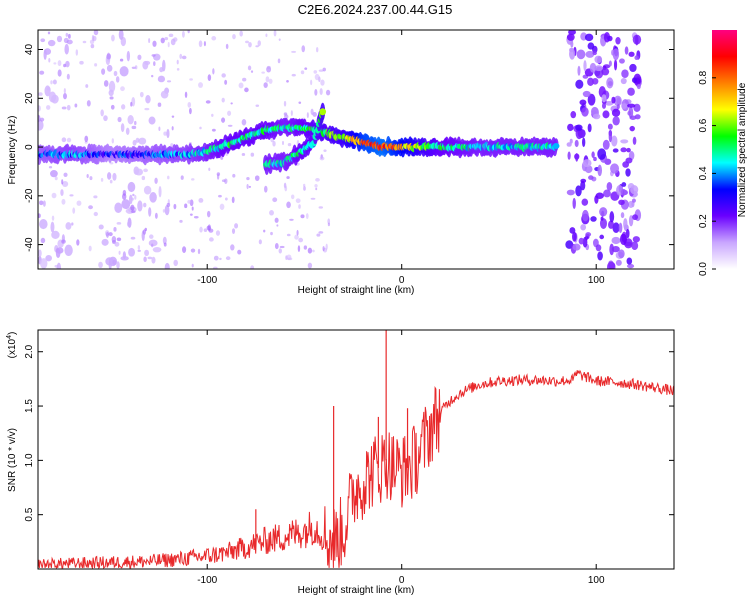 Image resolution: width=750 pixels, height=600 pixels. I want to click on colorbar-tick-label: 0.0, so click(703, 269).